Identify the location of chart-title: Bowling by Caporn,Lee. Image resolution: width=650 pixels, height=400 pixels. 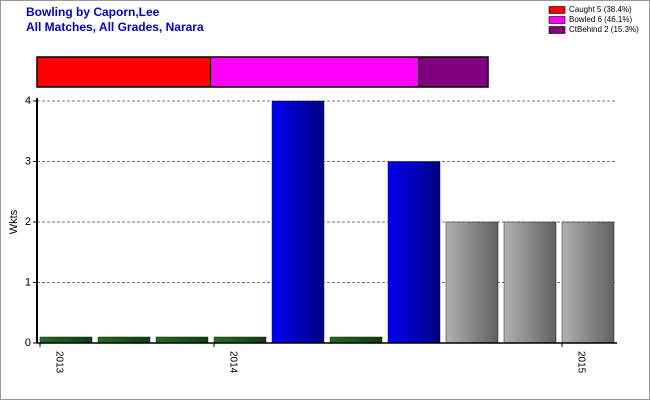
(93, 12).